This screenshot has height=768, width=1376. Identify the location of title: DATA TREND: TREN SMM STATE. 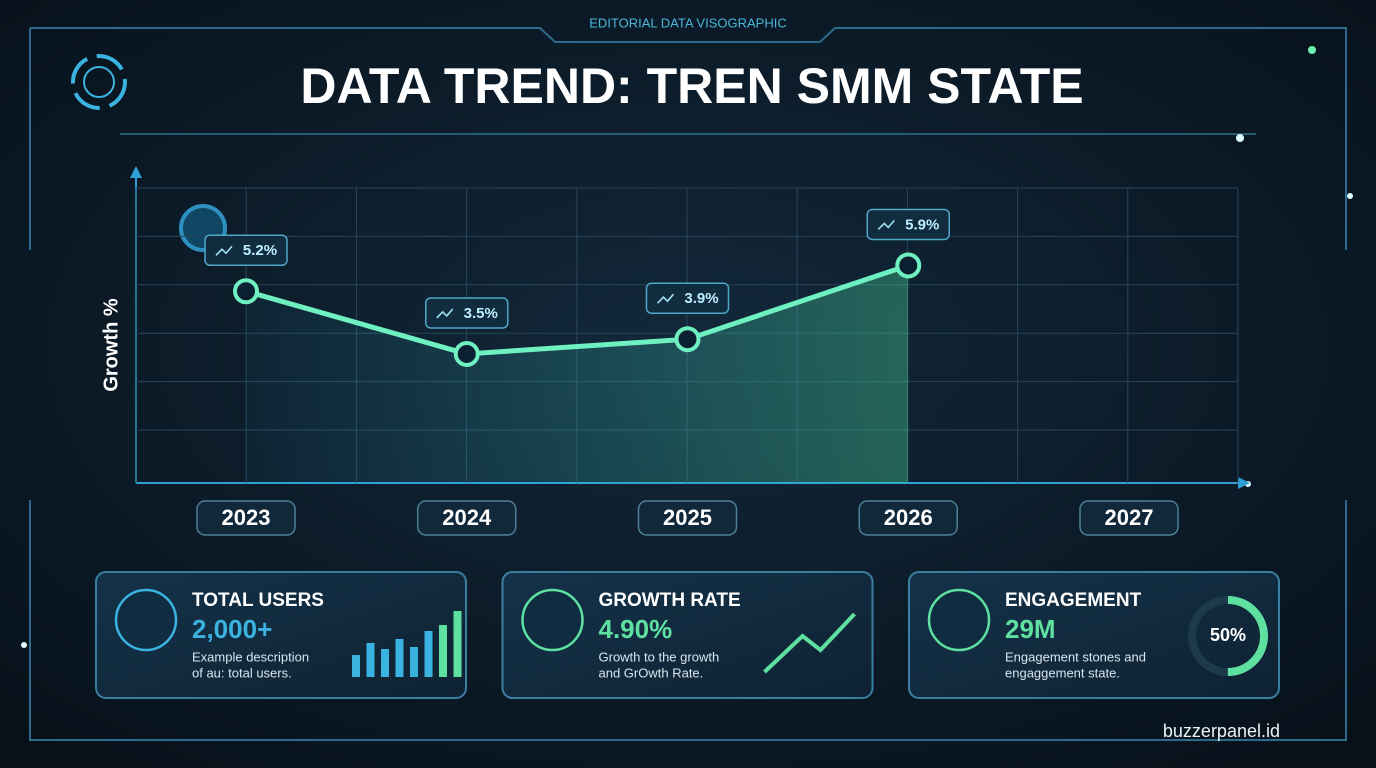
(691, 86).